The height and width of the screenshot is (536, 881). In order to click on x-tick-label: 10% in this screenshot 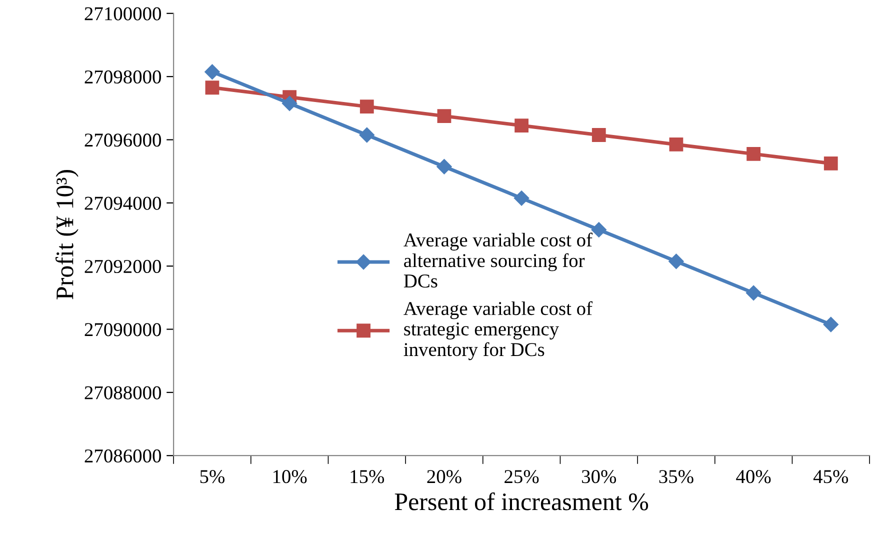, I will do `click(290, 477)`.